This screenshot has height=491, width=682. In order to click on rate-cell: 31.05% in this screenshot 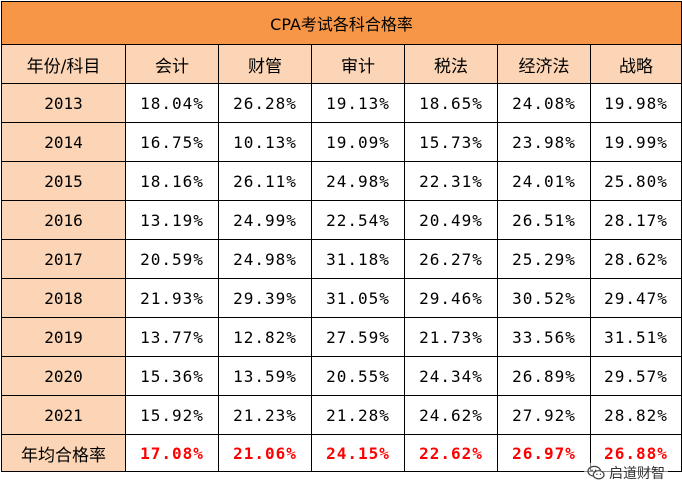, I will do `click(358, 298)`.